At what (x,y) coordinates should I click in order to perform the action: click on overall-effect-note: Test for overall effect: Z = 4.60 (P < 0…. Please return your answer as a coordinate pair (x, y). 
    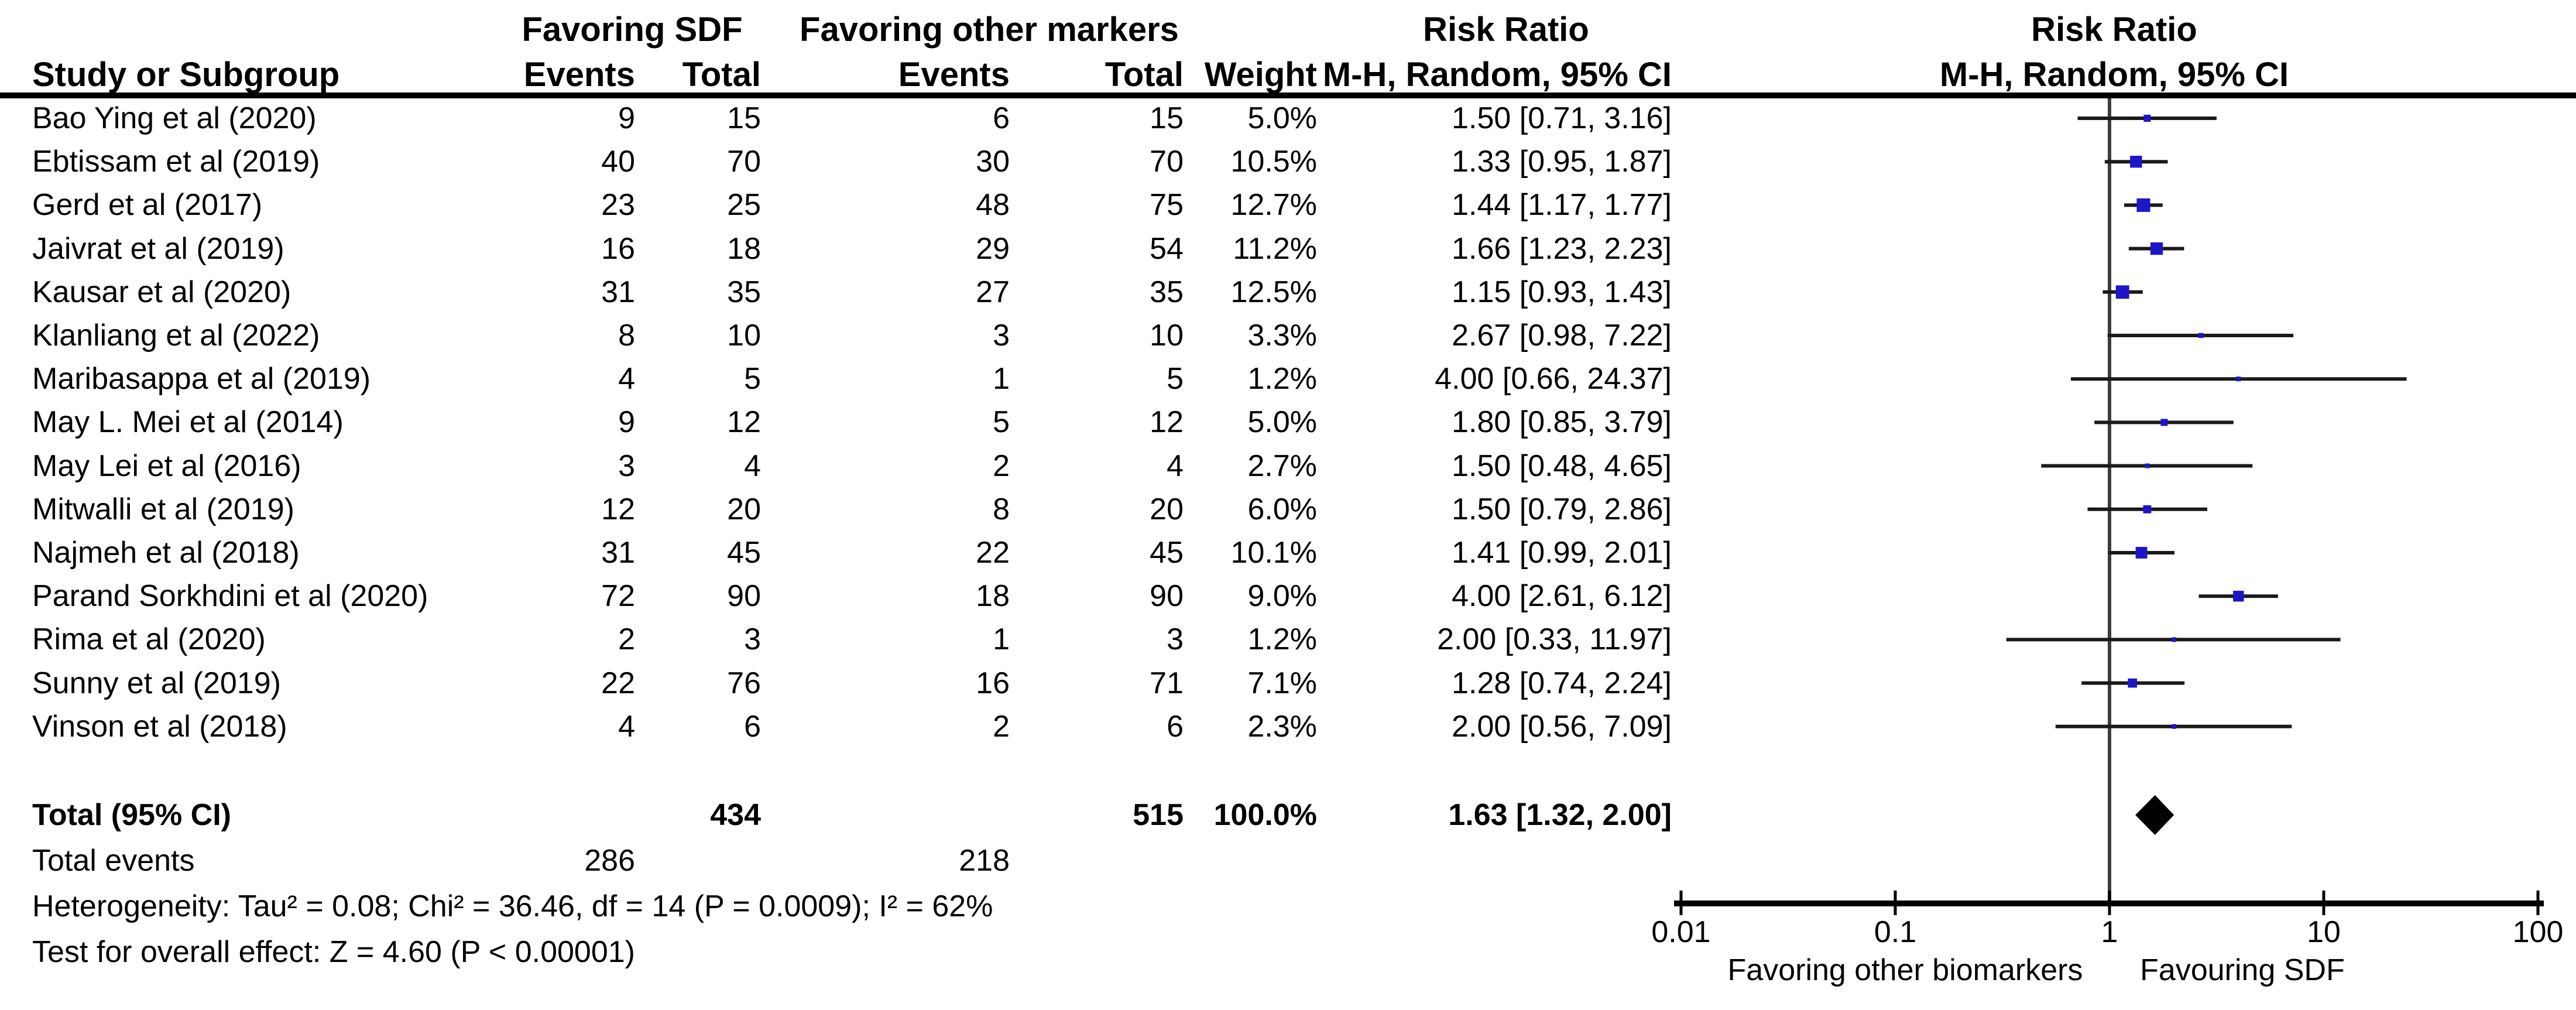
    Looking at the image, I should click on (333, 952).